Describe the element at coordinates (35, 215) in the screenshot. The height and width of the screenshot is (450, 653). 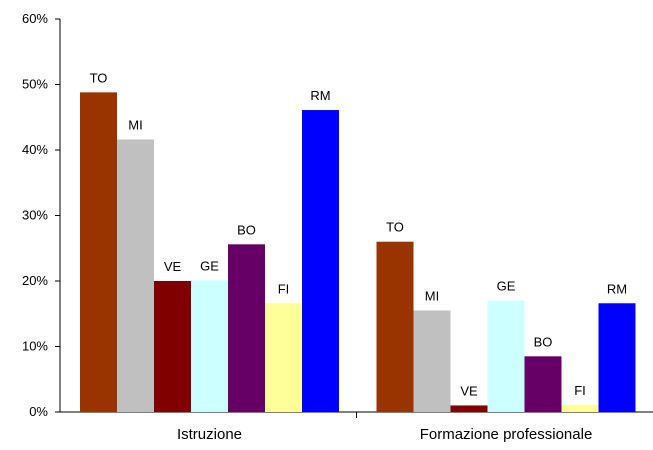
I see `y-tick-label: 30%` at that location.